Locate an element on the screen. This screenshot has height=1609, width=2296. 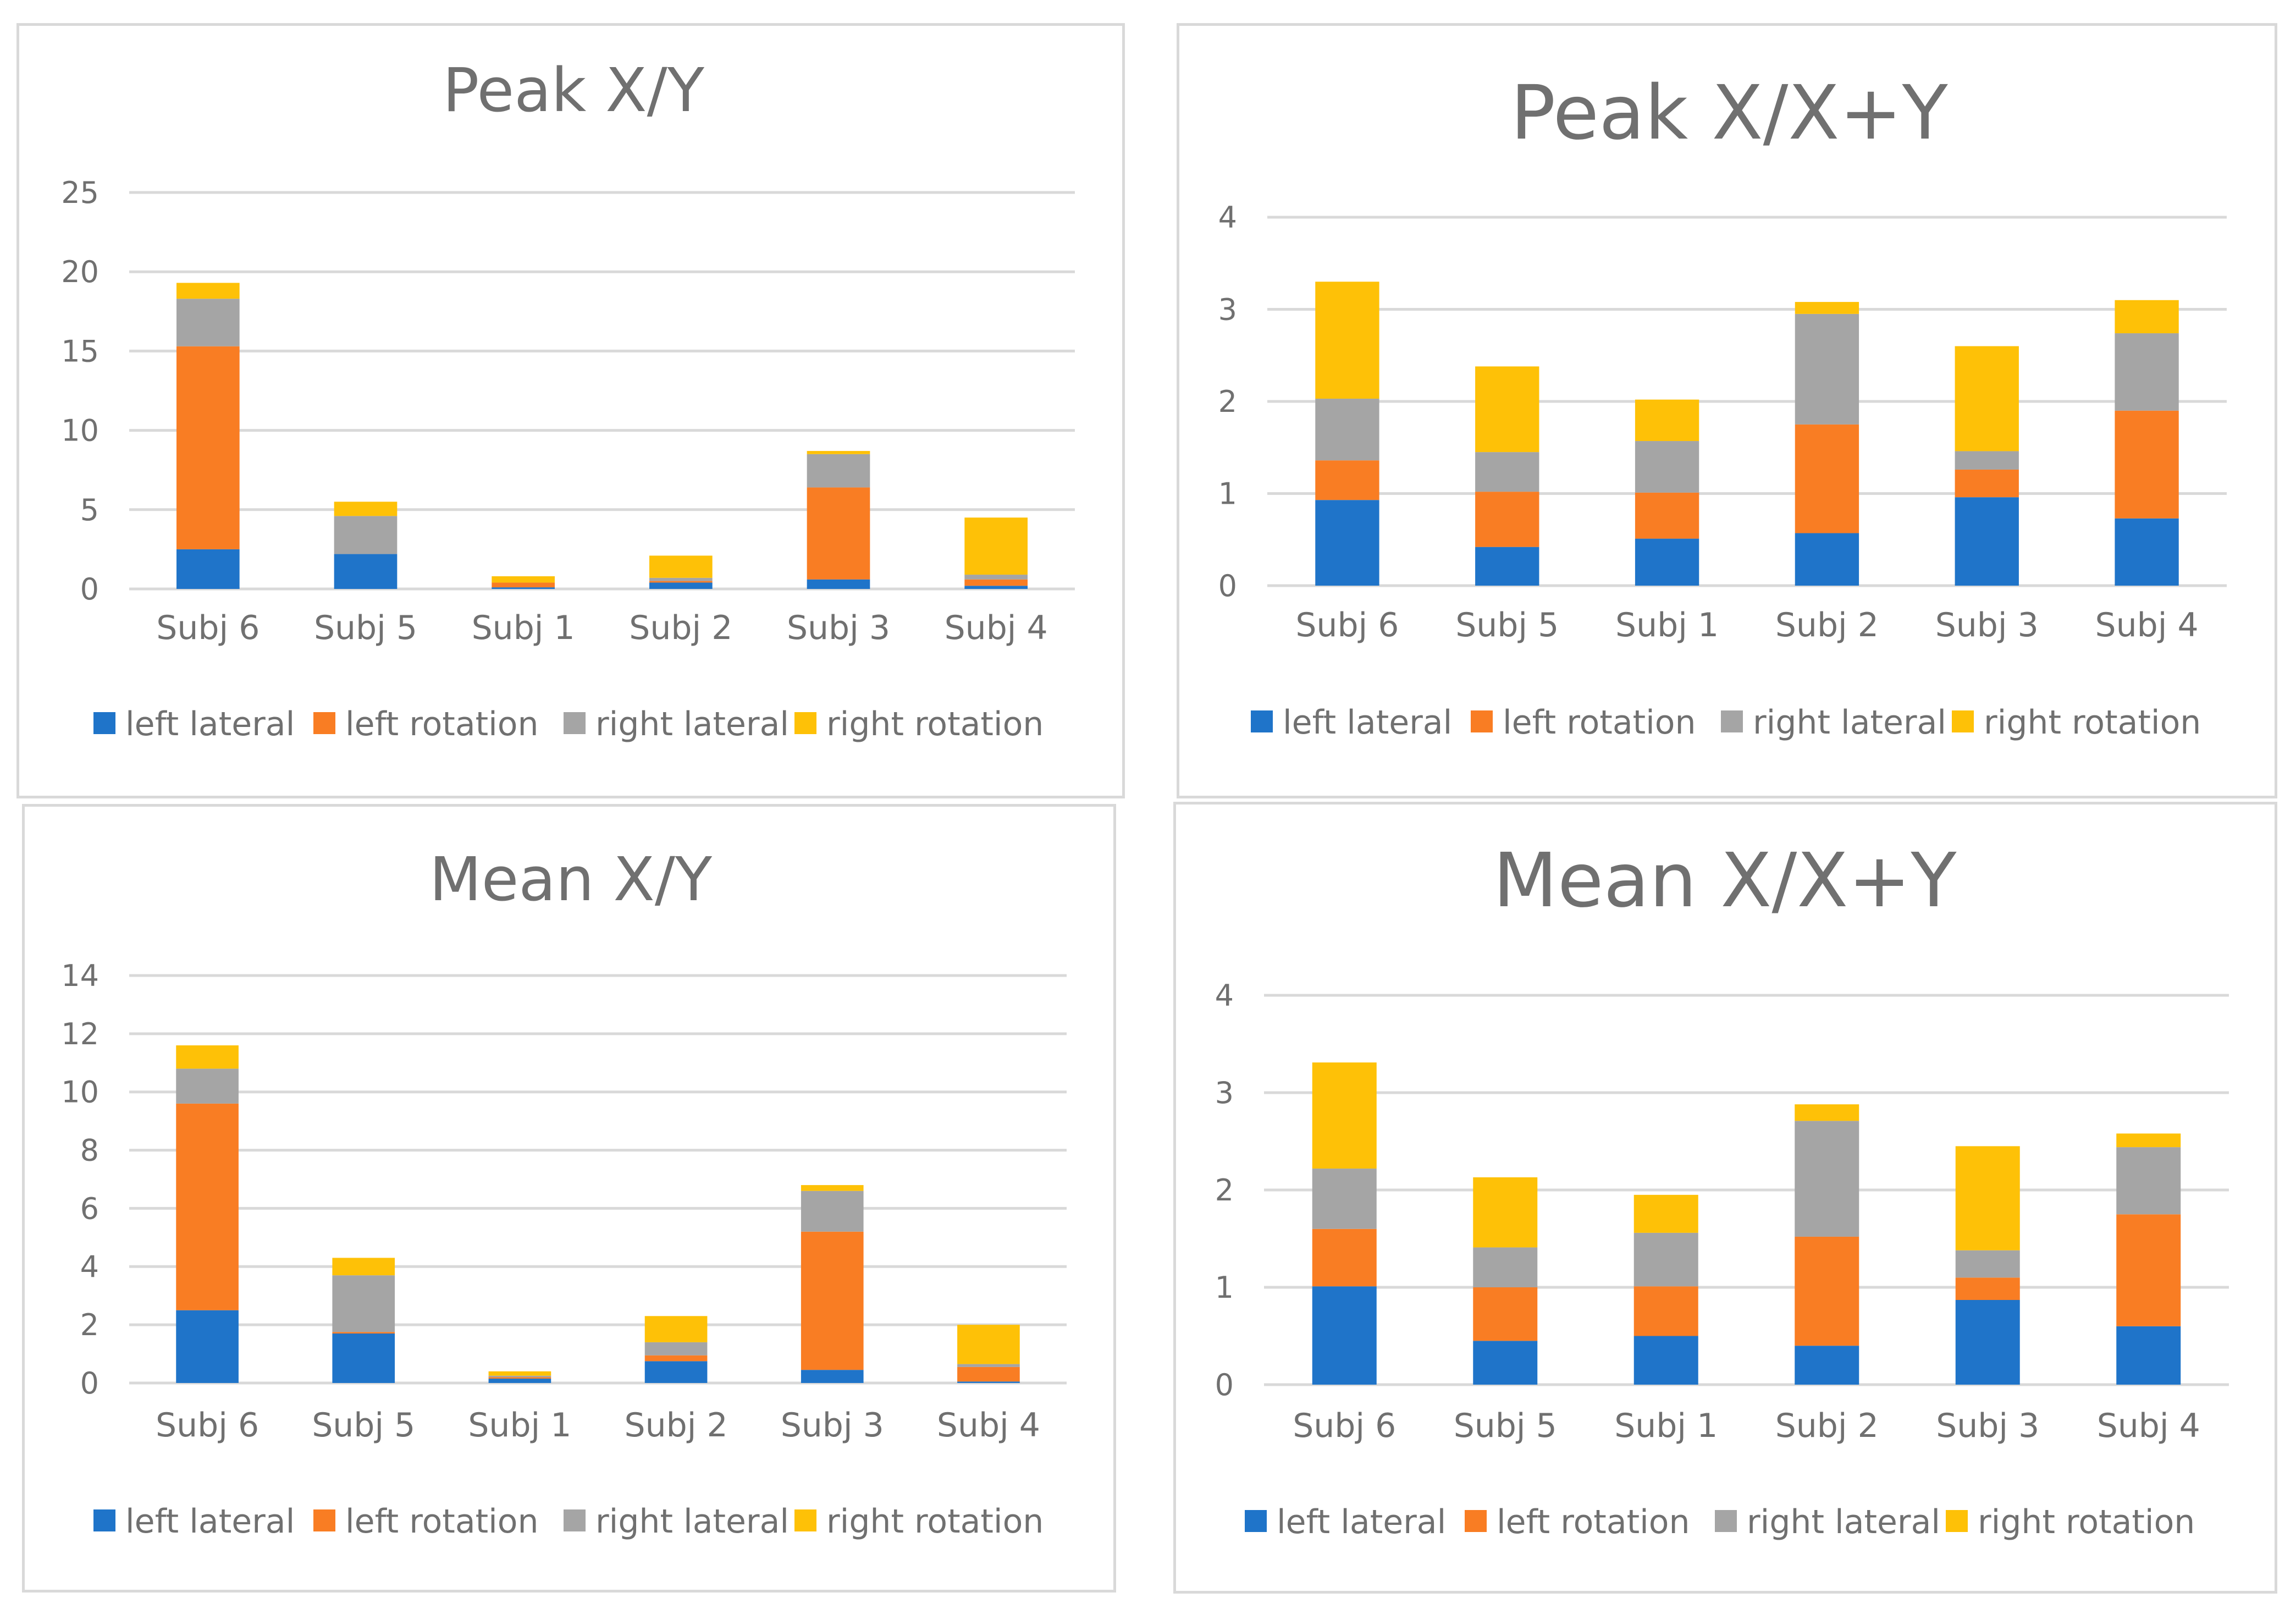
legend-label: left rotation is located at coordinates (442, 724).